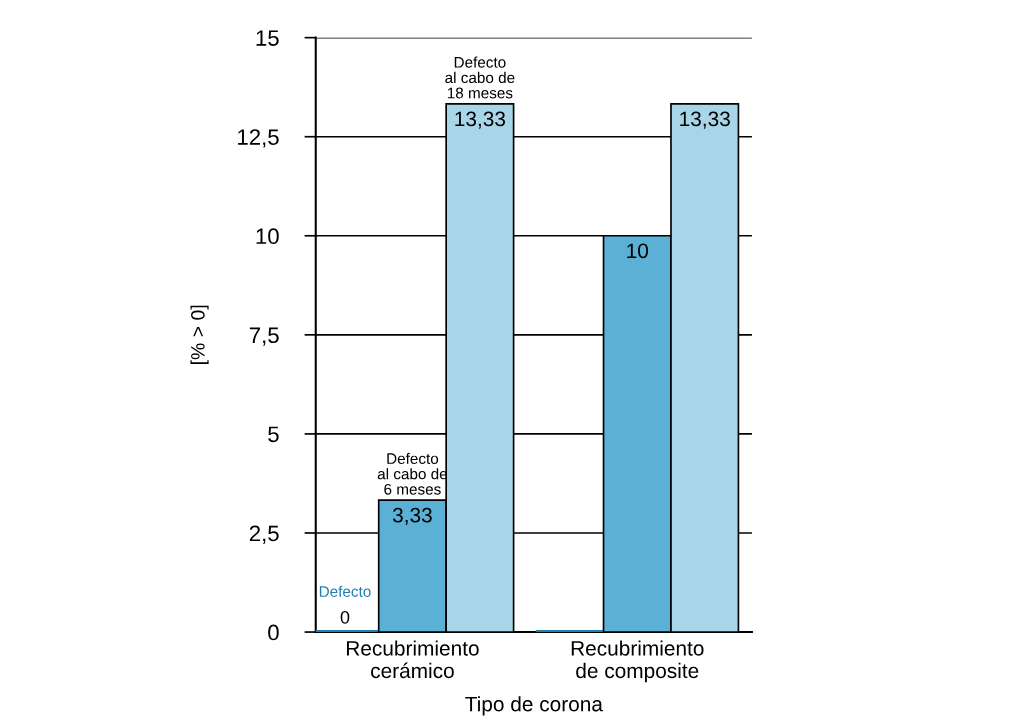 The height and width of the screenshot is (724, 1012). What do you see at coordinates (534, 706) in the screenshot?
I see `x-axis-title: Tipo de corona` at bounding box center [534, 706].